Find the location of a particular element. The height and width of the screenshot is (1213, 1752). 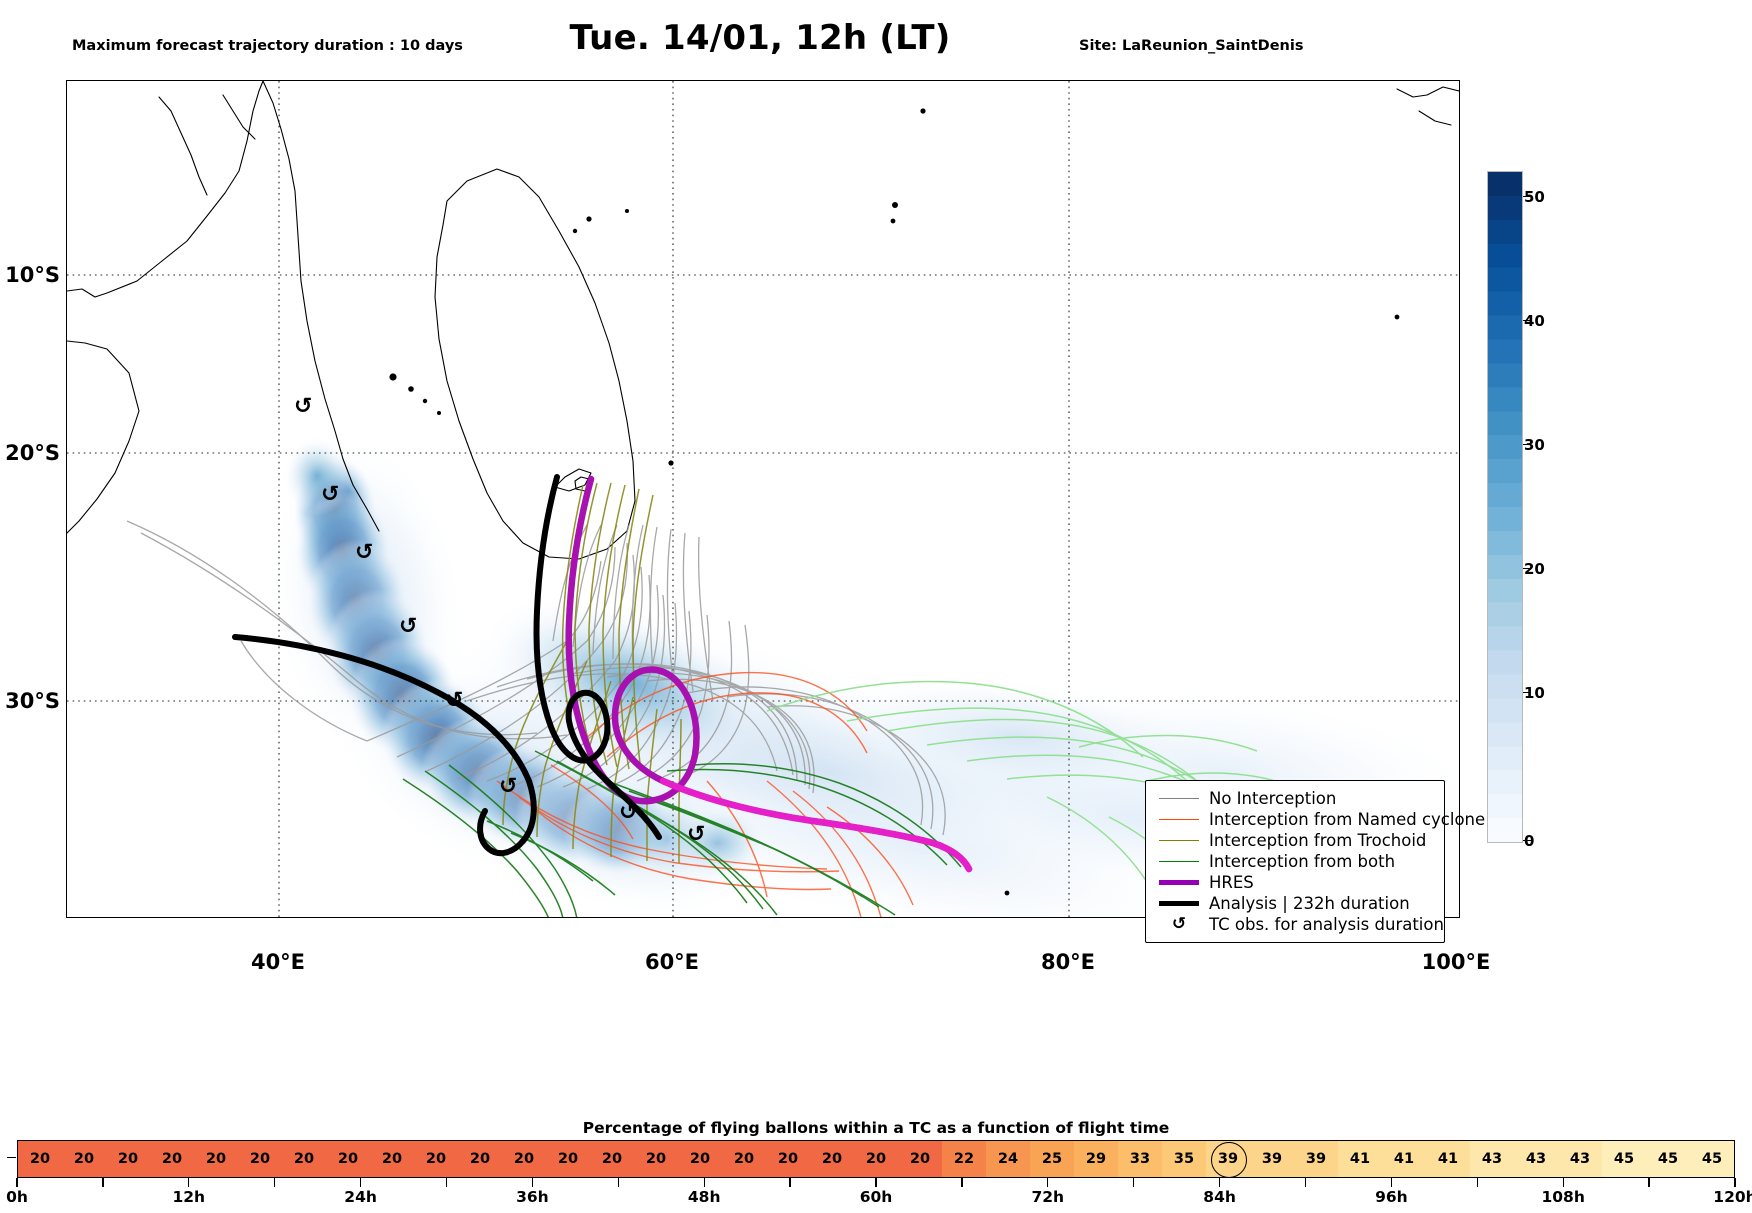

percentage-cell: 33 is located at coordinates (1140, 1159).